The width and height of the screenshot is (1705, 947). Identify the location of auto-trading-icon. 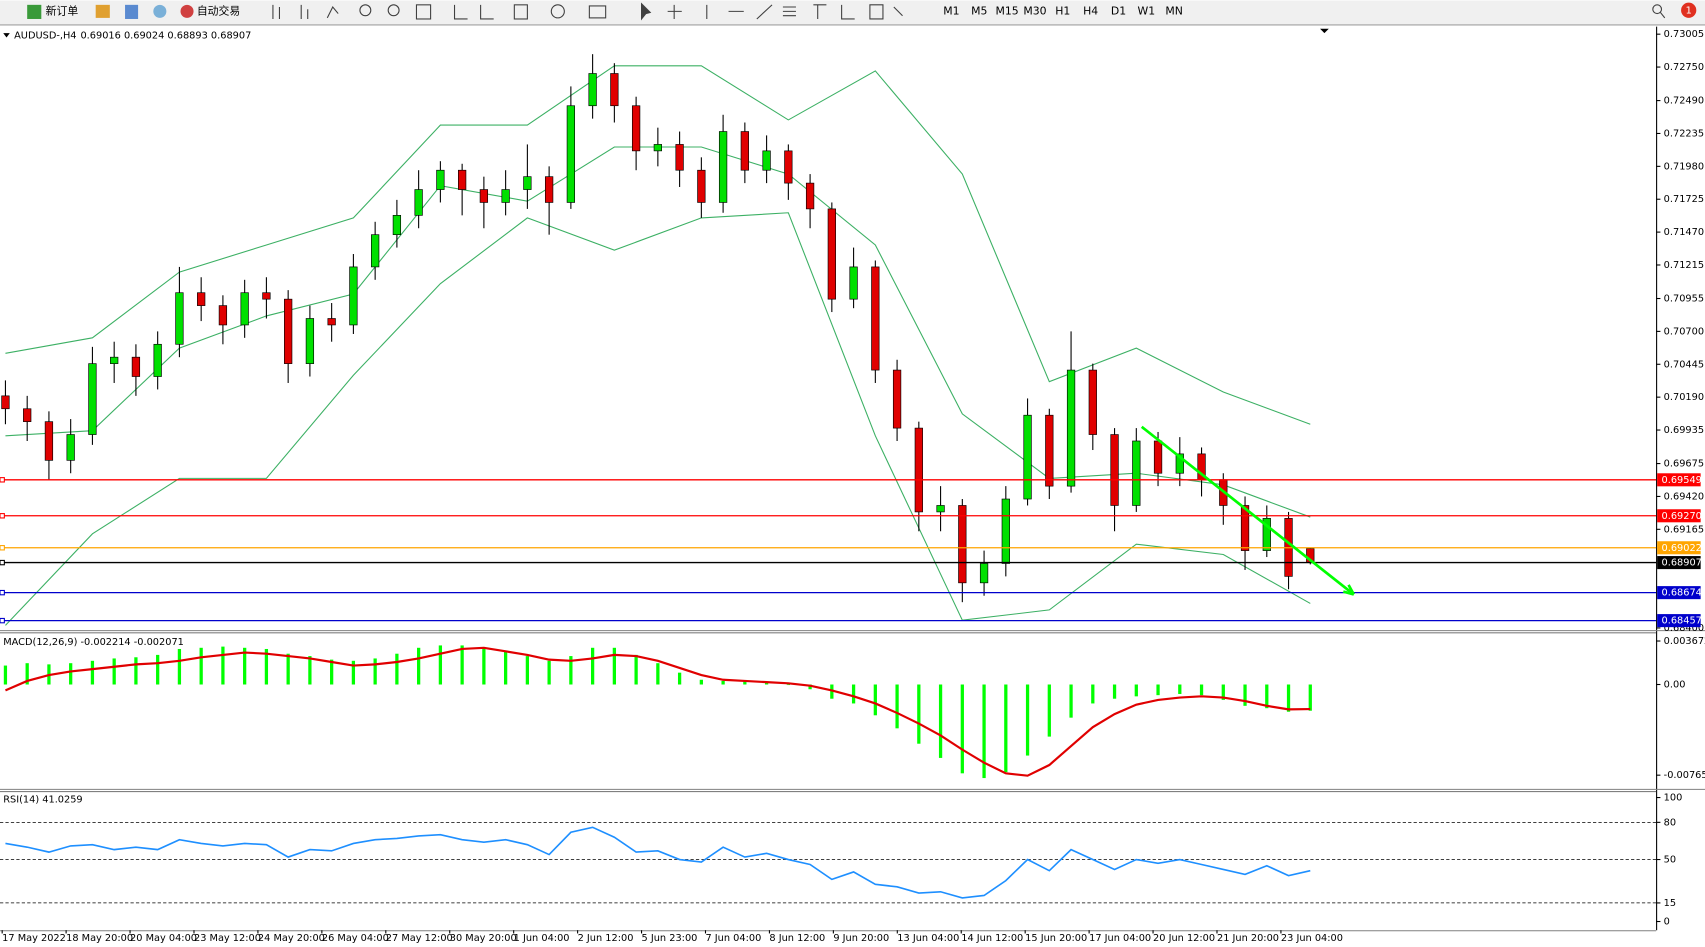
(187, 11).